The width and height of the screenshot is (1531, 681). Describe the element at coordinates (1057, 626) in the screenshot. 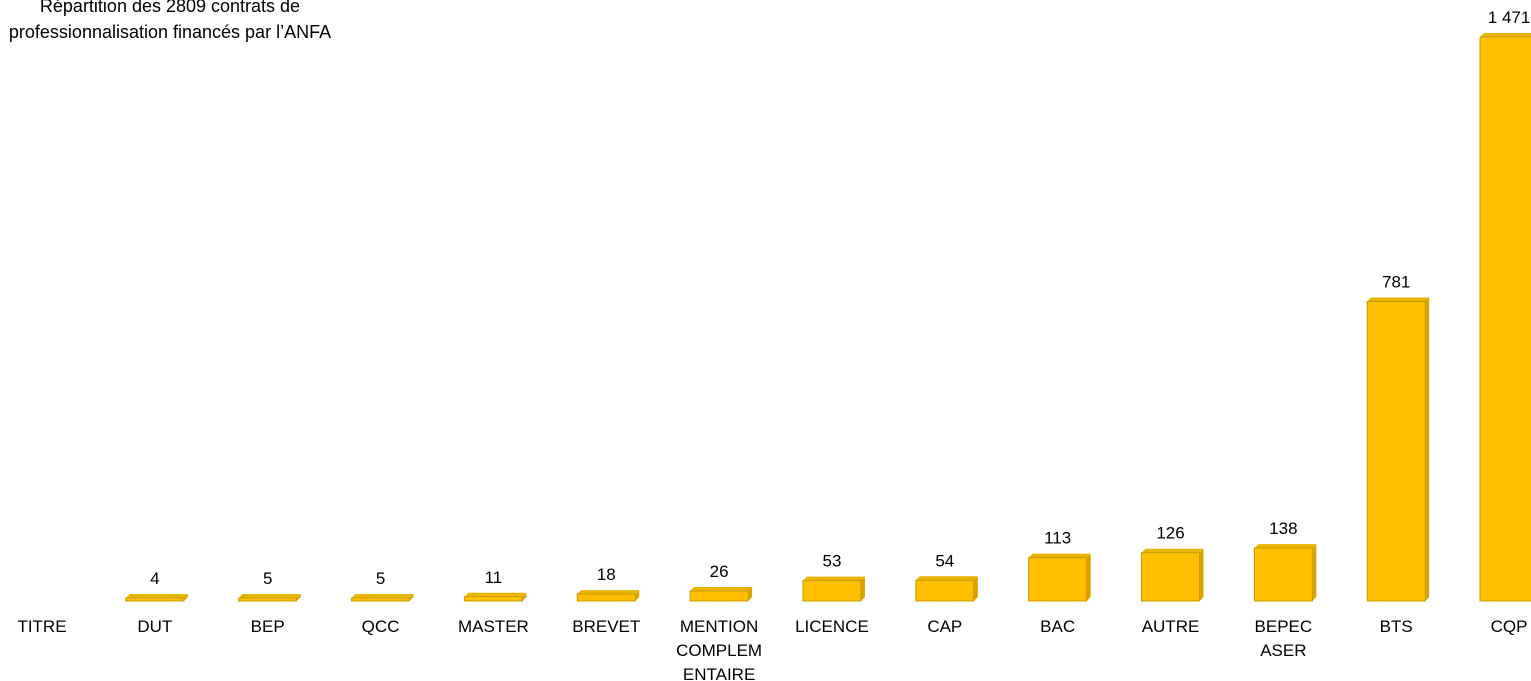

I see `x-tick-label: BAC` at that location.